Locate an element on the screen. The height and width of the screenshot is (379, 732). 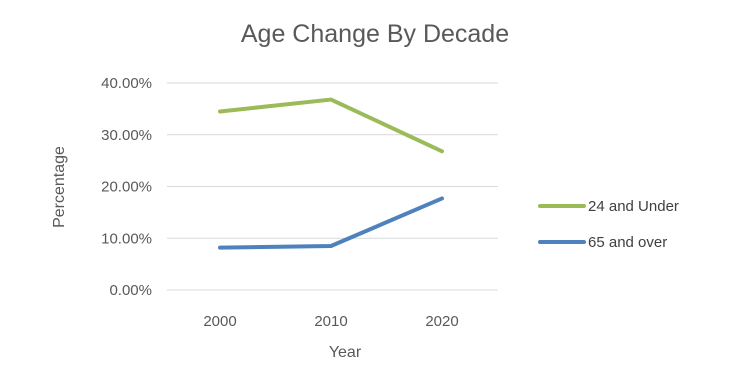
y-axis-title: Percentage is located at coordinates (59, 187).